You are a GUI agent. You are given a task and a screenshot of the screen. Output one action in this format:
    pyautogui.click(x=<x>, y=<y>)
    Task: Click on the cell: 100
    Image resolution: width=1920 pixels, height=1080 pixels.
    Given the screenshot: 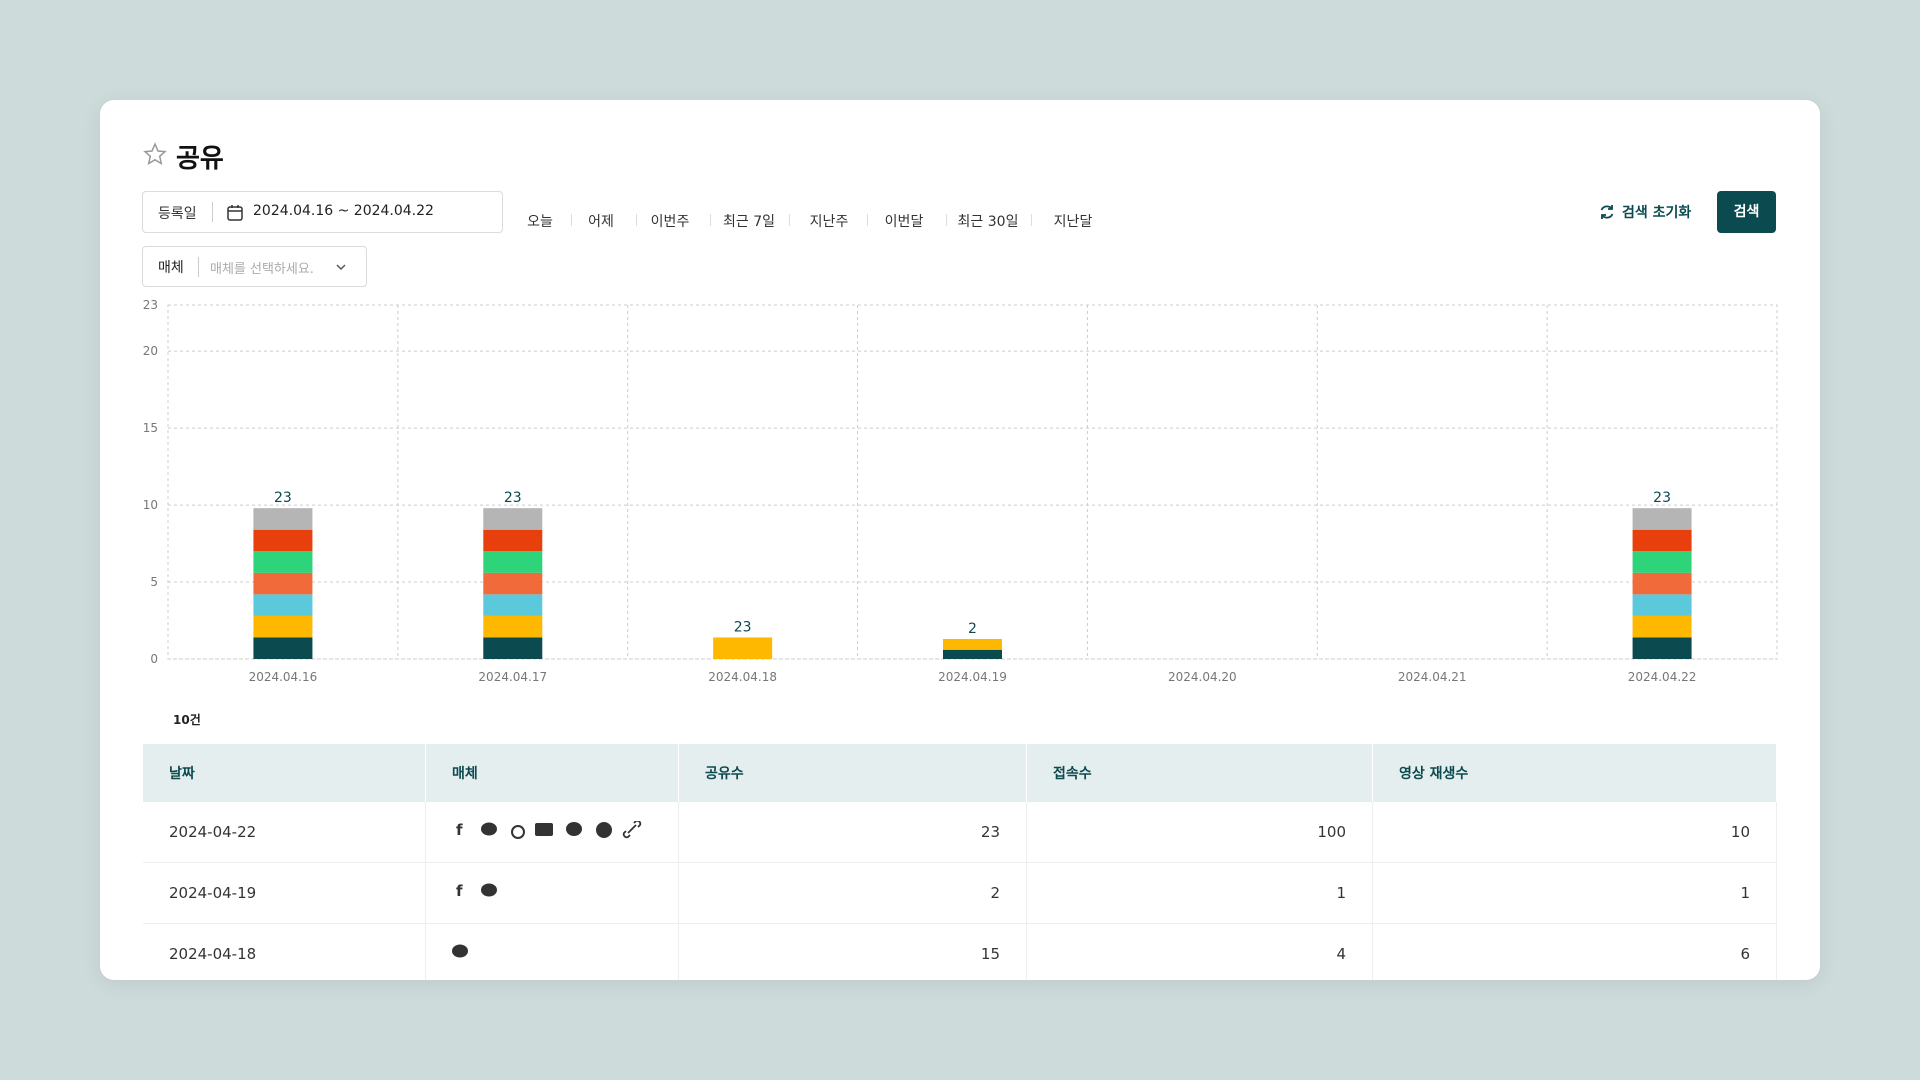 What is the action you would take?
    pyautogui.click(x=1199, y=832)
    